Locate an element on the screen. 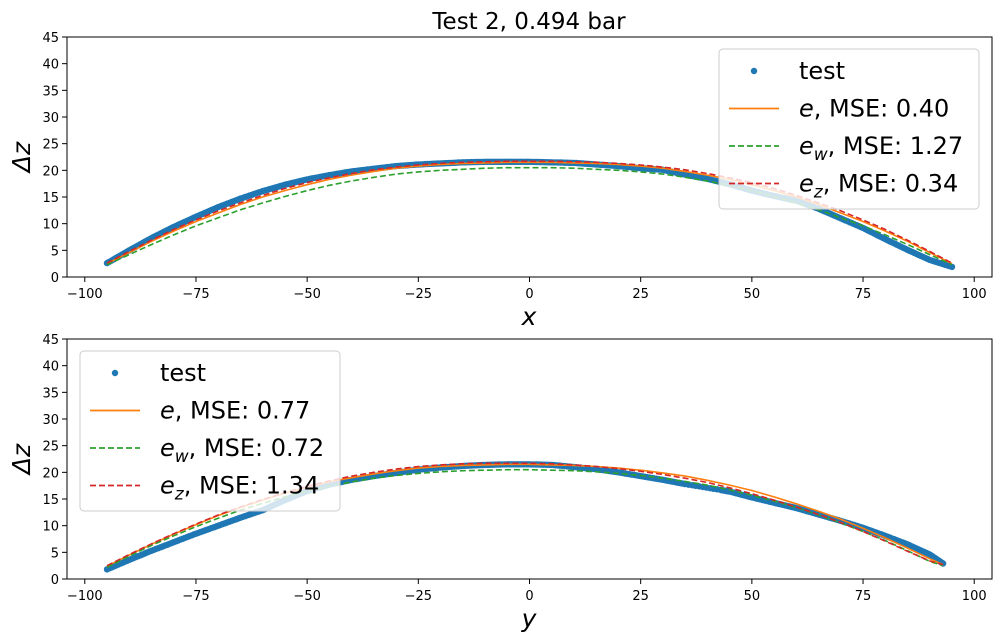 This screenshot has width=1002, height=642. legend-label: ez, MSE: 1.34 is located at coordinates (239, 488).